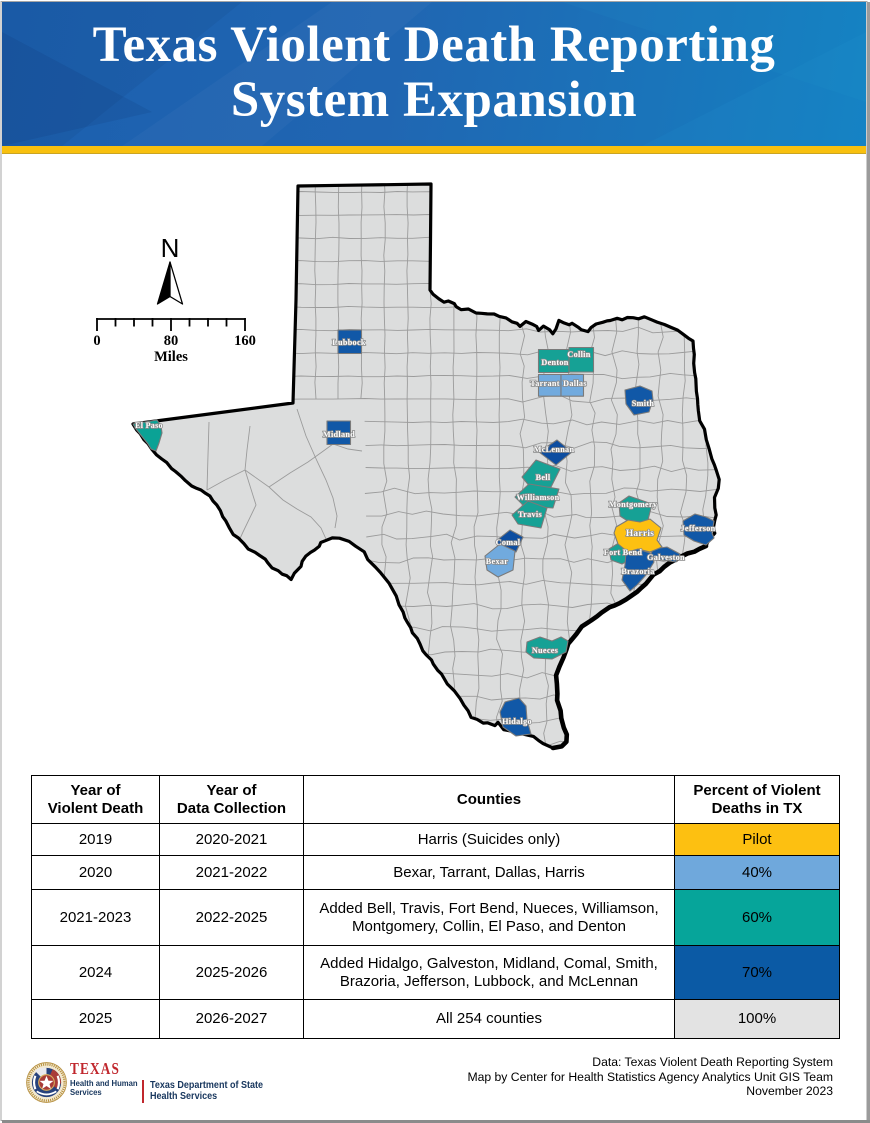 The image size is (870, 1123). I want to click on svg-text: Lubbock, so click(349, 342).